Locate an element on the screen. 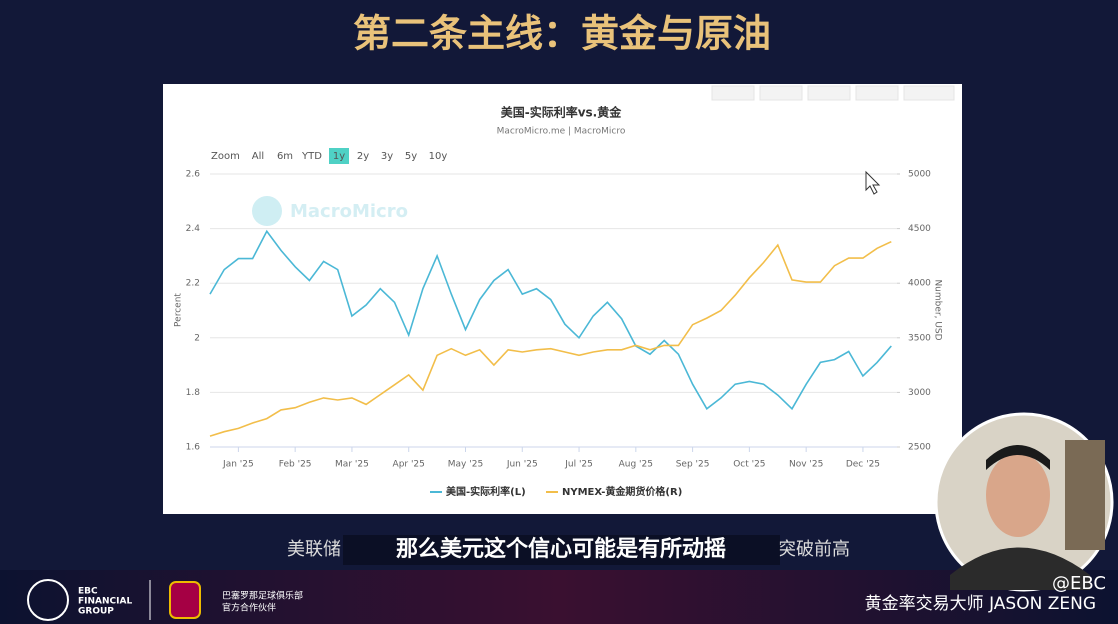  y2-axis-title: Number, USD is located at coordinates (938, 309).